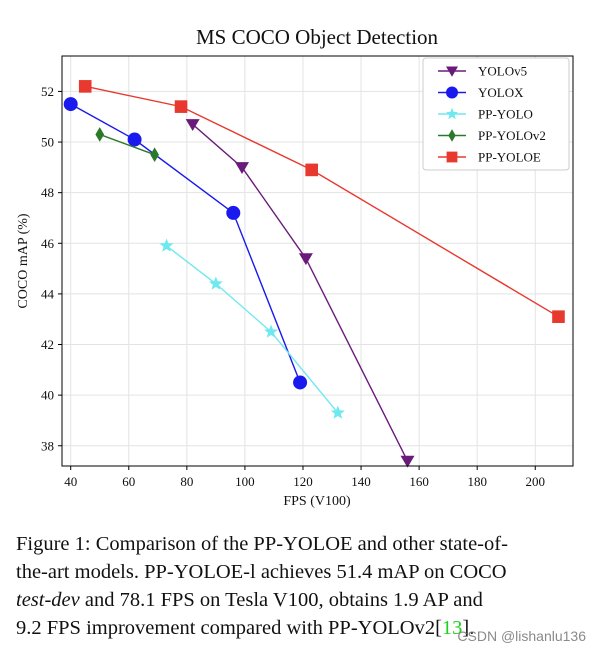 The height and width of the screenshot is (657, 600). What do you see at coordinates (512, 135) in the screenshot?
I see `legend-label: PP-YOLOv2` at bounding box center [512, 135].